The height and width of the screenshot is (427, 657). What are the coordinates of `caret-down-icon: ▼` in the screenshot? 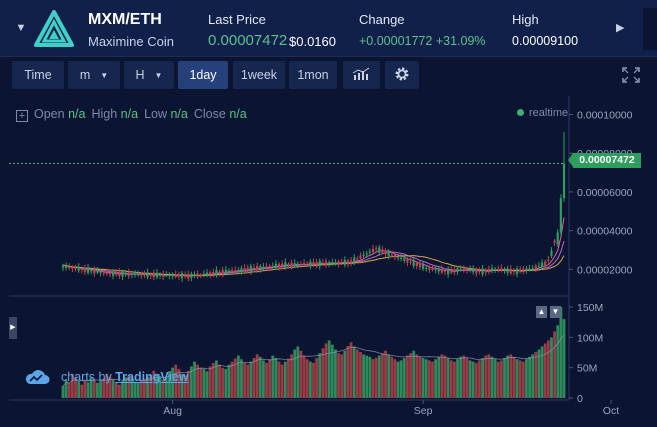 It's located at (158, 75).